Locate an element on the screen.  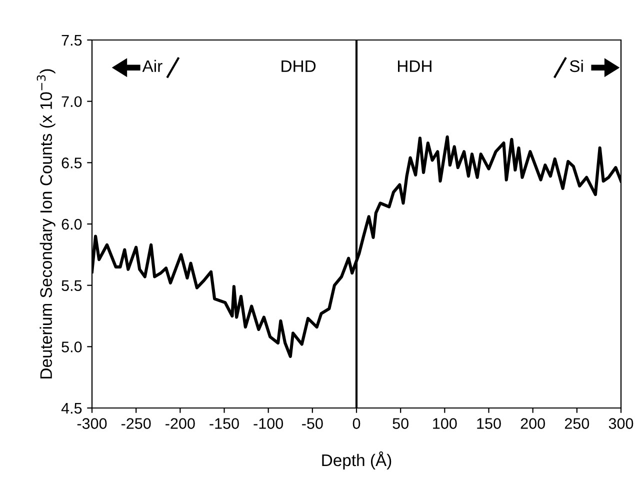
x-axis-title: Depth (Å) is located at coordinates (357, 460).